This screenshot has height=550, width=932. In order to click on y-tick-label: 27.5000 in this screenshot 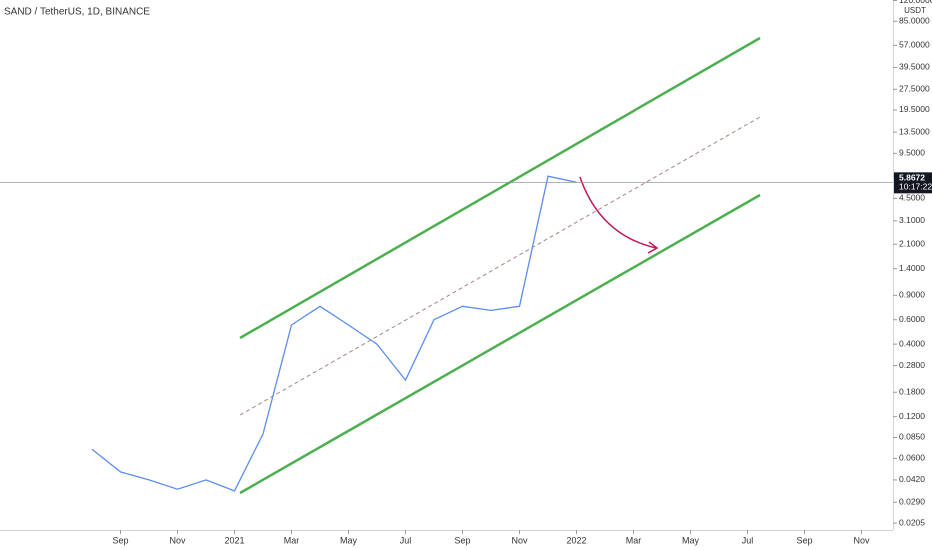, I will do `click(914, 89)`.